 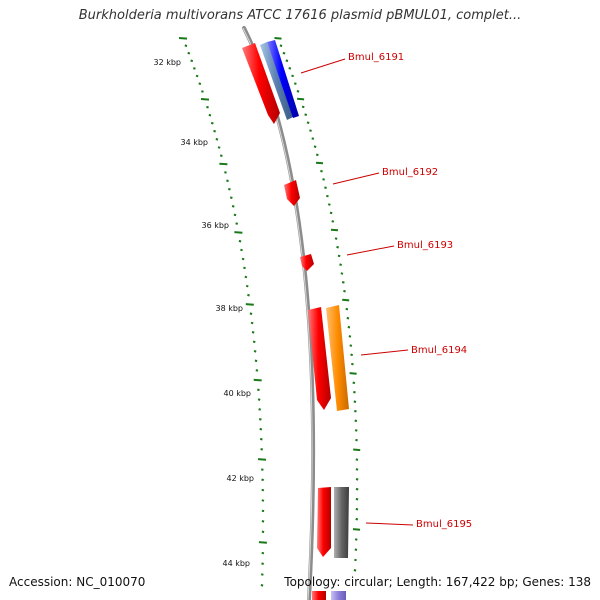 I want to click on tick-label-34: 34 kbp, so click(x=194, y=142).